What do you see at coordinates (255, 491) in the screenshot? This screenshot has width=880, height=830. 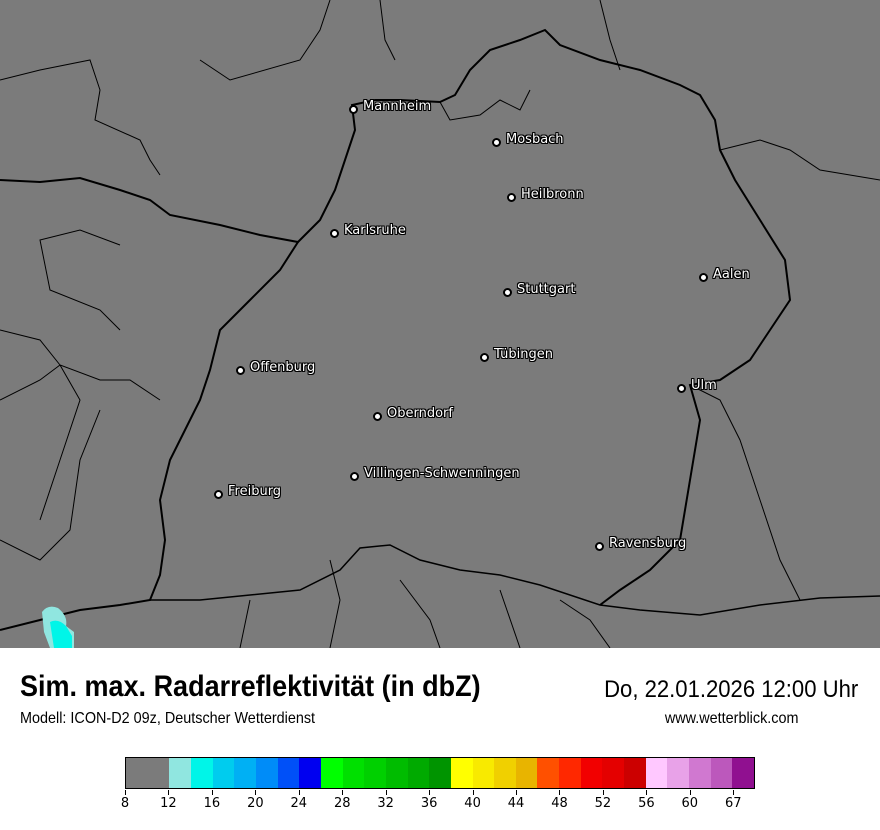 I see `city-label: Freiburg` at bounding box center [255, 491].